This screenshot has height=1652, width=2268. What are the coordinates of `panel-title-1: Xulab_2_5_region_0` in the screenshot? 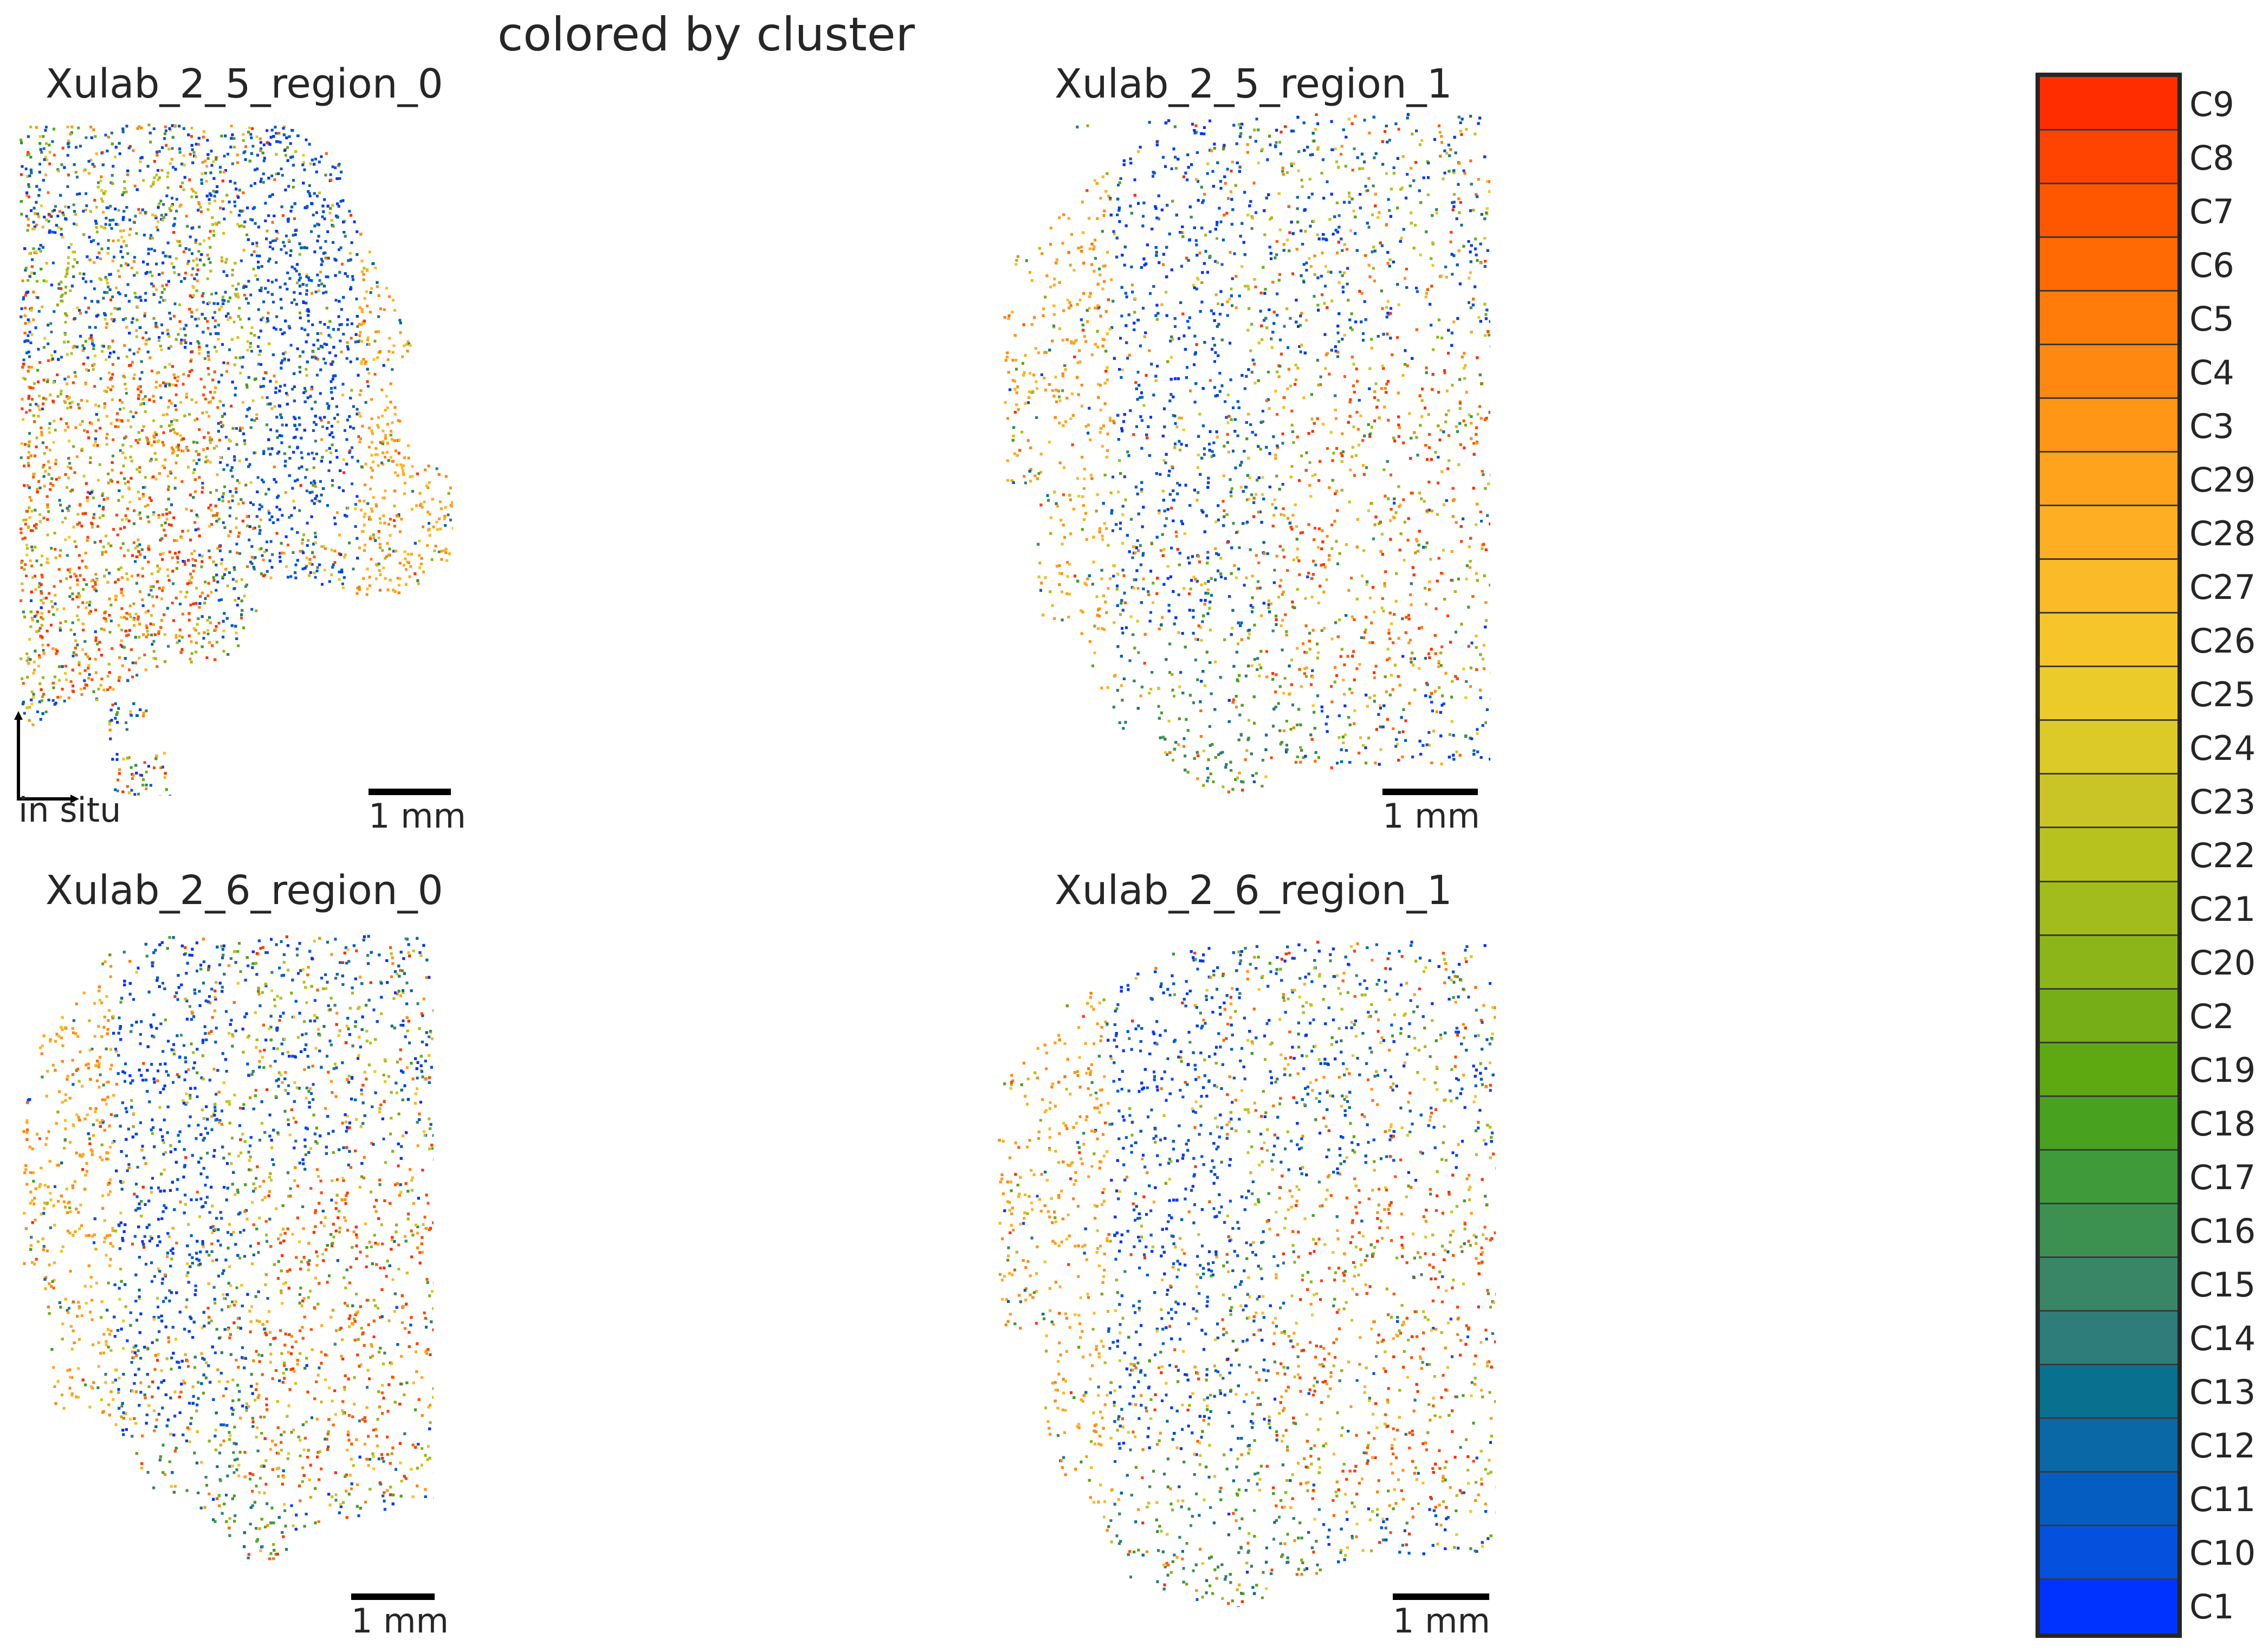 It's located at (245, 84).